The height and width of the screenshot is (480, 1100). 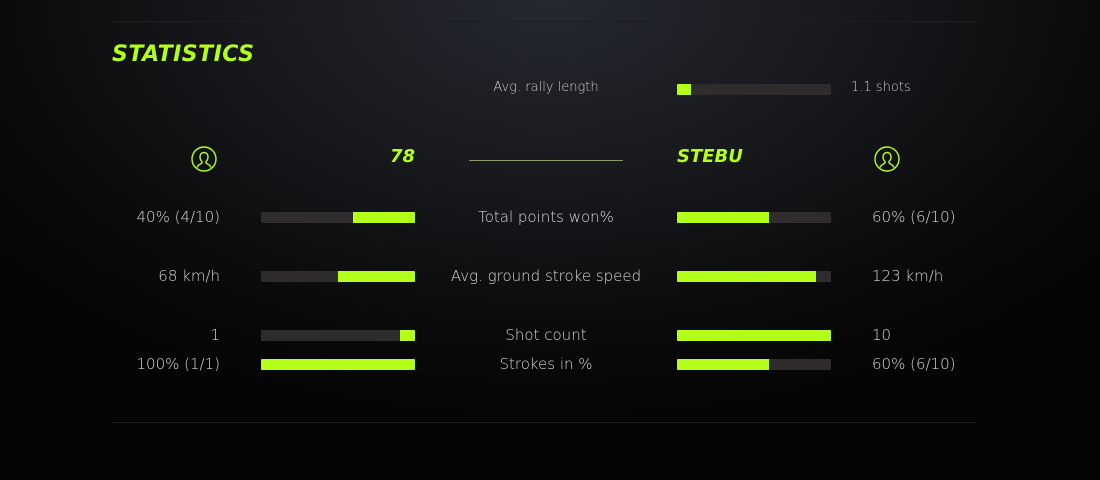 What do you see at coordinates (546, 217) in the screenshot?
I see `stat-label: Total points won%` at bounding box center [546, 217].